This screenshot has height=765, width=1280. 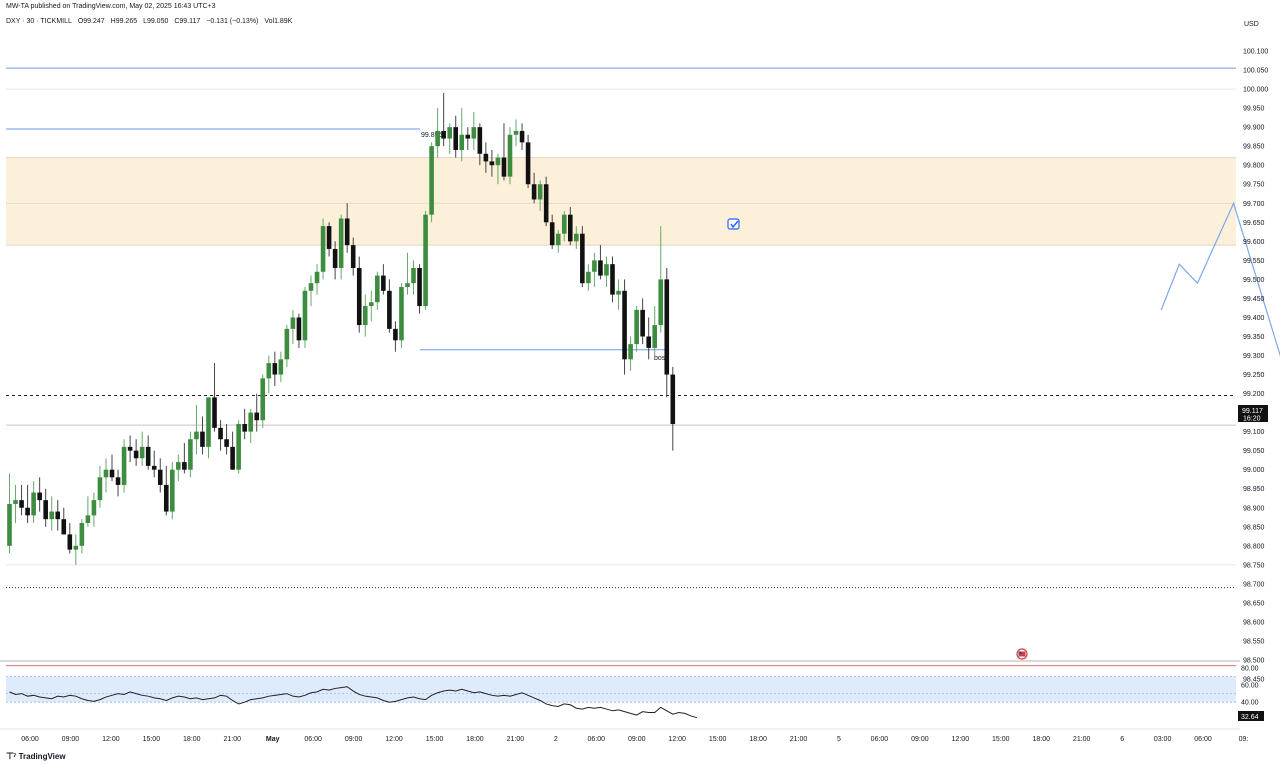 I want to click on y-tick-label: 99.450, so click(x=1254, y=299).